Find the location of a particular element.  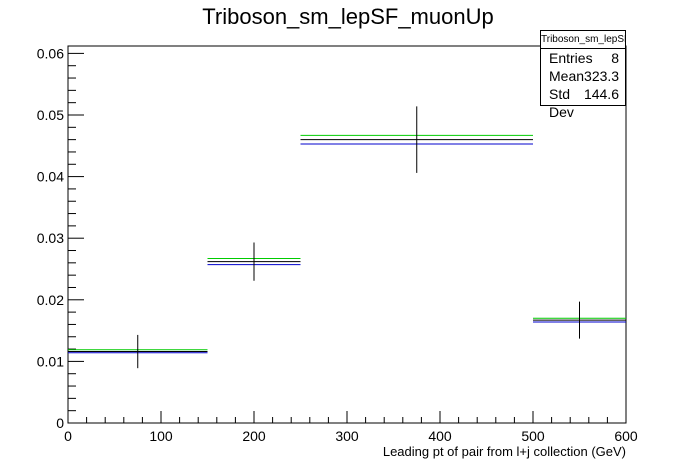

stats-value: 323.3 is located at coordinates (602, 76).